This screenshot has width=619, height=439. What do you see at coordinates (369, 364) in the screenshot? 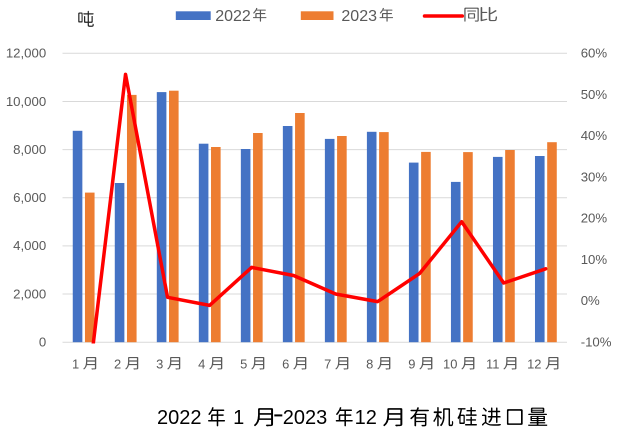
I see `svg-text: 8` at bounding box center [369, 364].